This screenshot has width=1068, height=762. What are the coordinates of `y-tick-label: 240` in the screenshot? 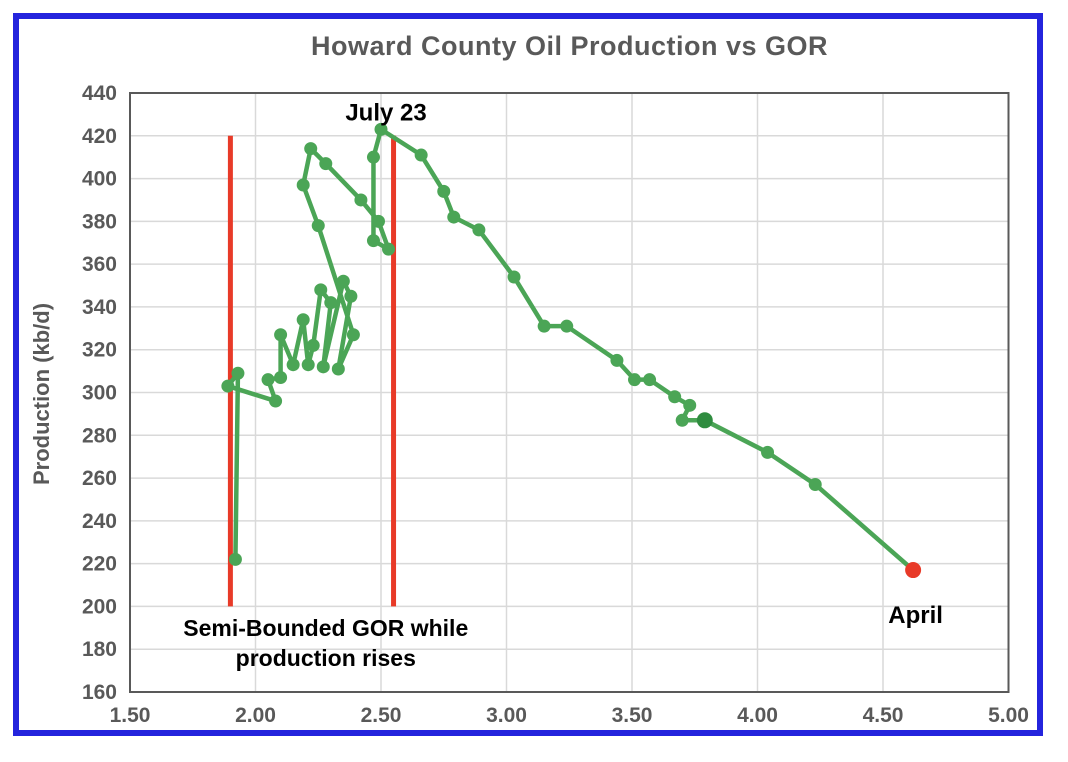 It's located at (99, 521).